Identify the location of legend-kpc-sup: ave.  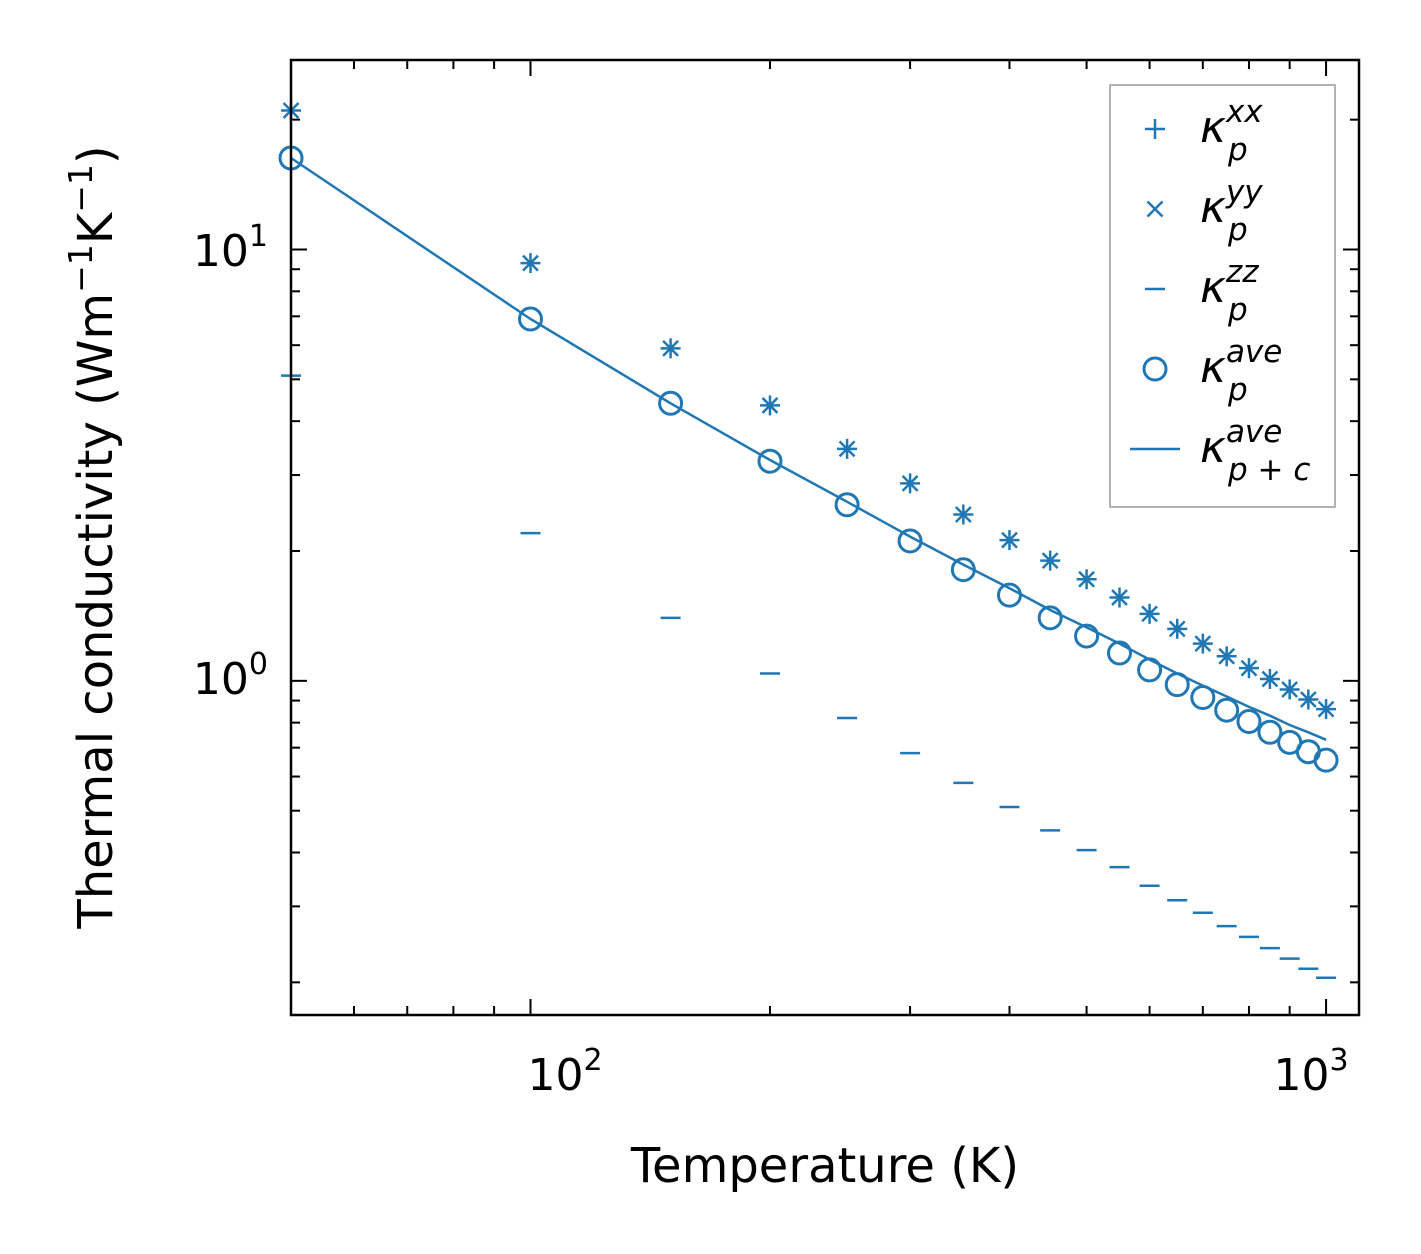
(1254, 432).